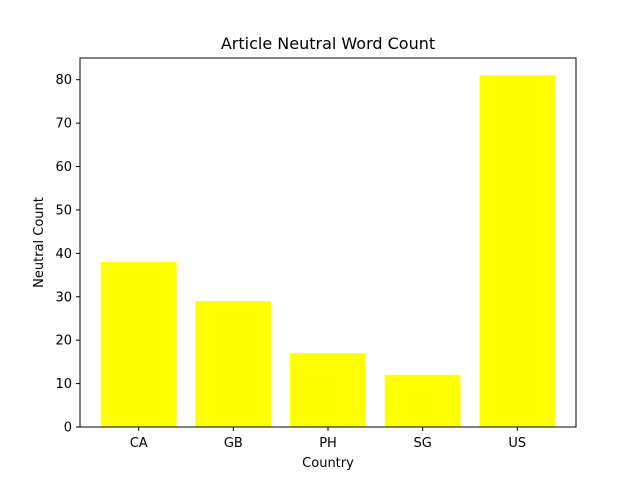 This screenshot has width=640, height=480. I want to click on x-axis-label: Country, so click(328, 463).